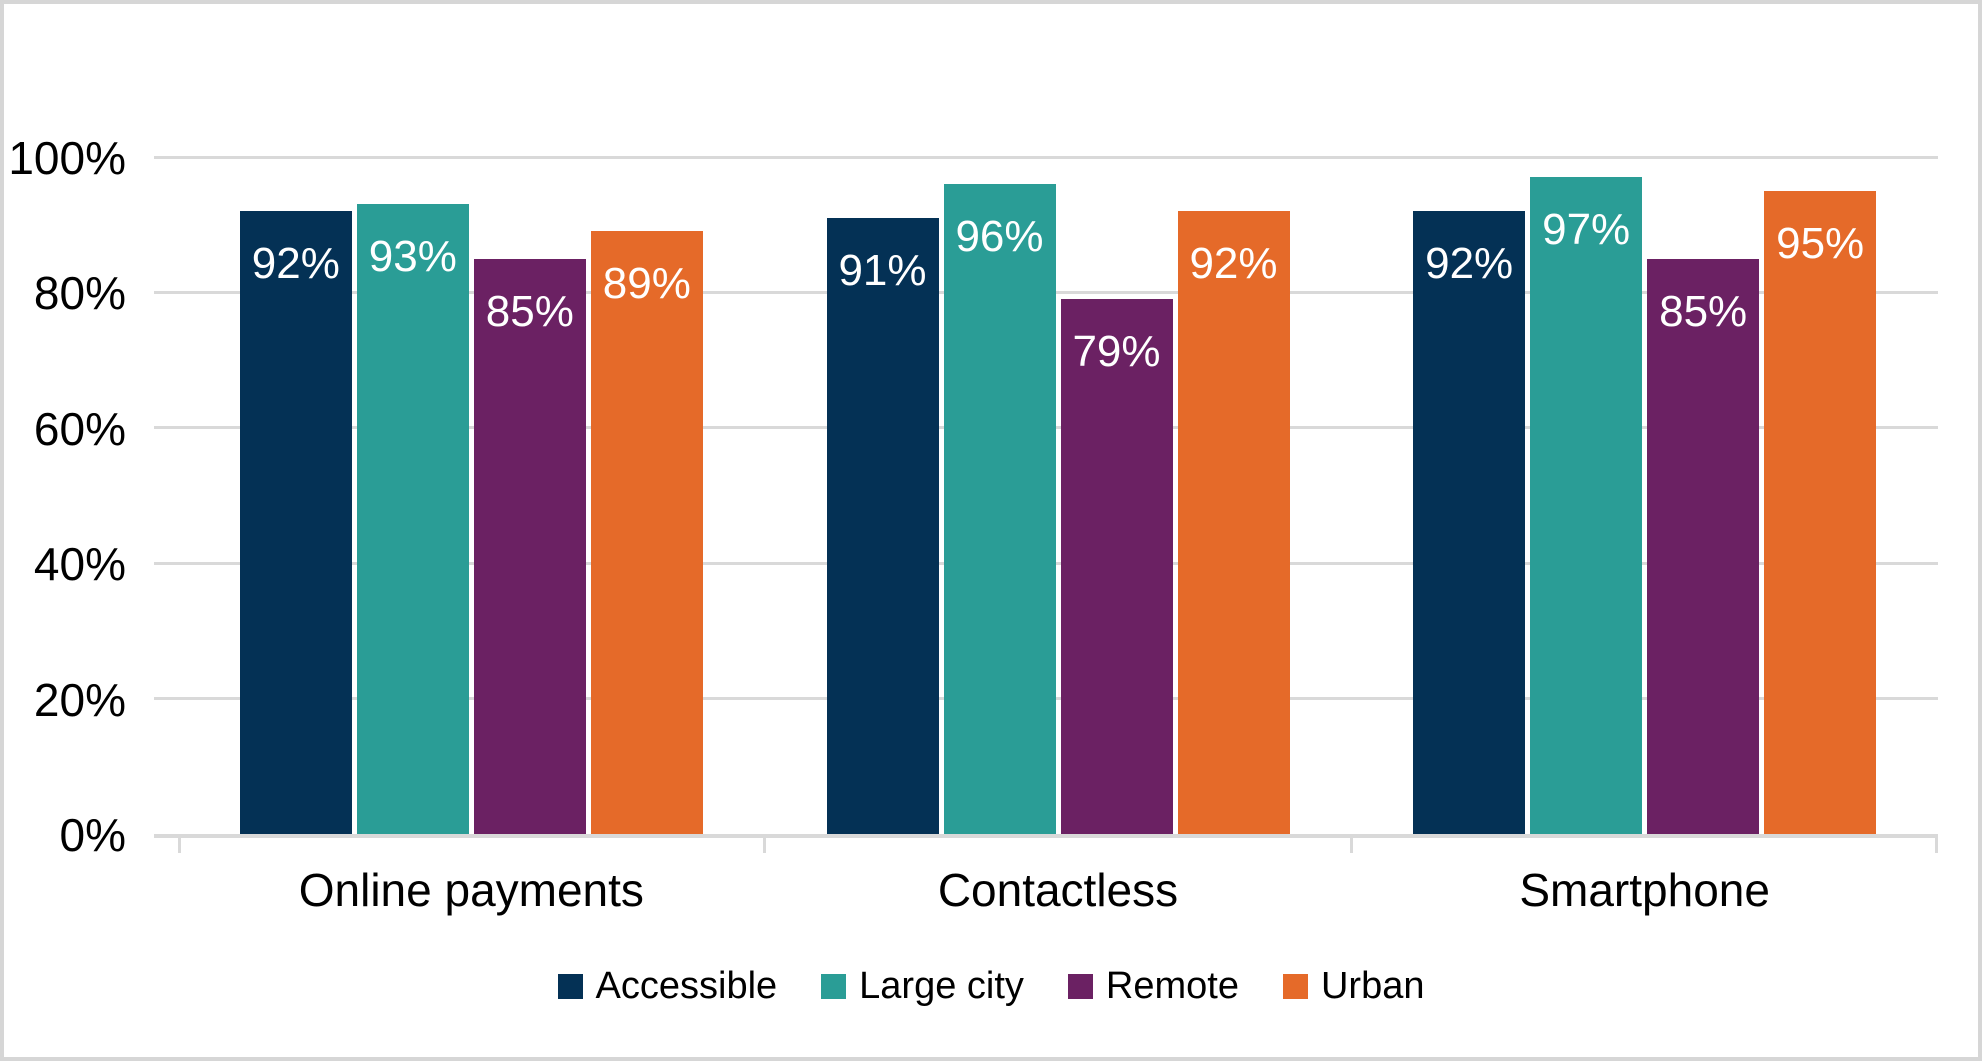 The image size is (1982, 1061). What do you see at coordinates (999, 237) in the screenshot?
I see `bar-value-label: 96%` at bounding box center [999, 237].